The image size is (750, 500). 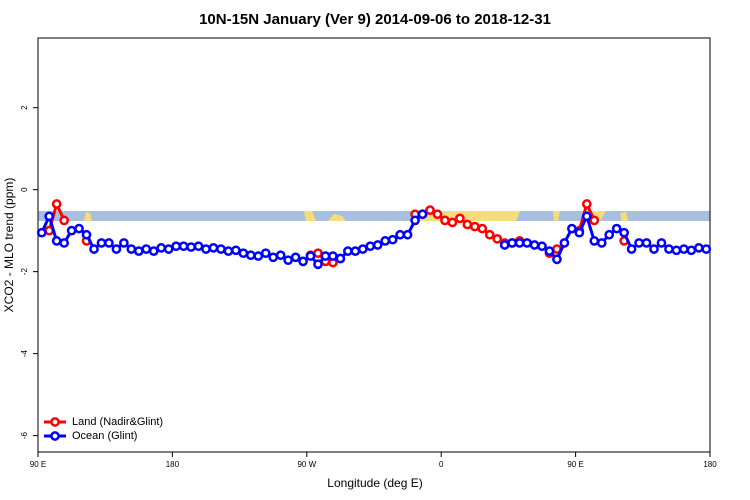 I want to click on x-tick-label: 0, so click(x=441, y=464).